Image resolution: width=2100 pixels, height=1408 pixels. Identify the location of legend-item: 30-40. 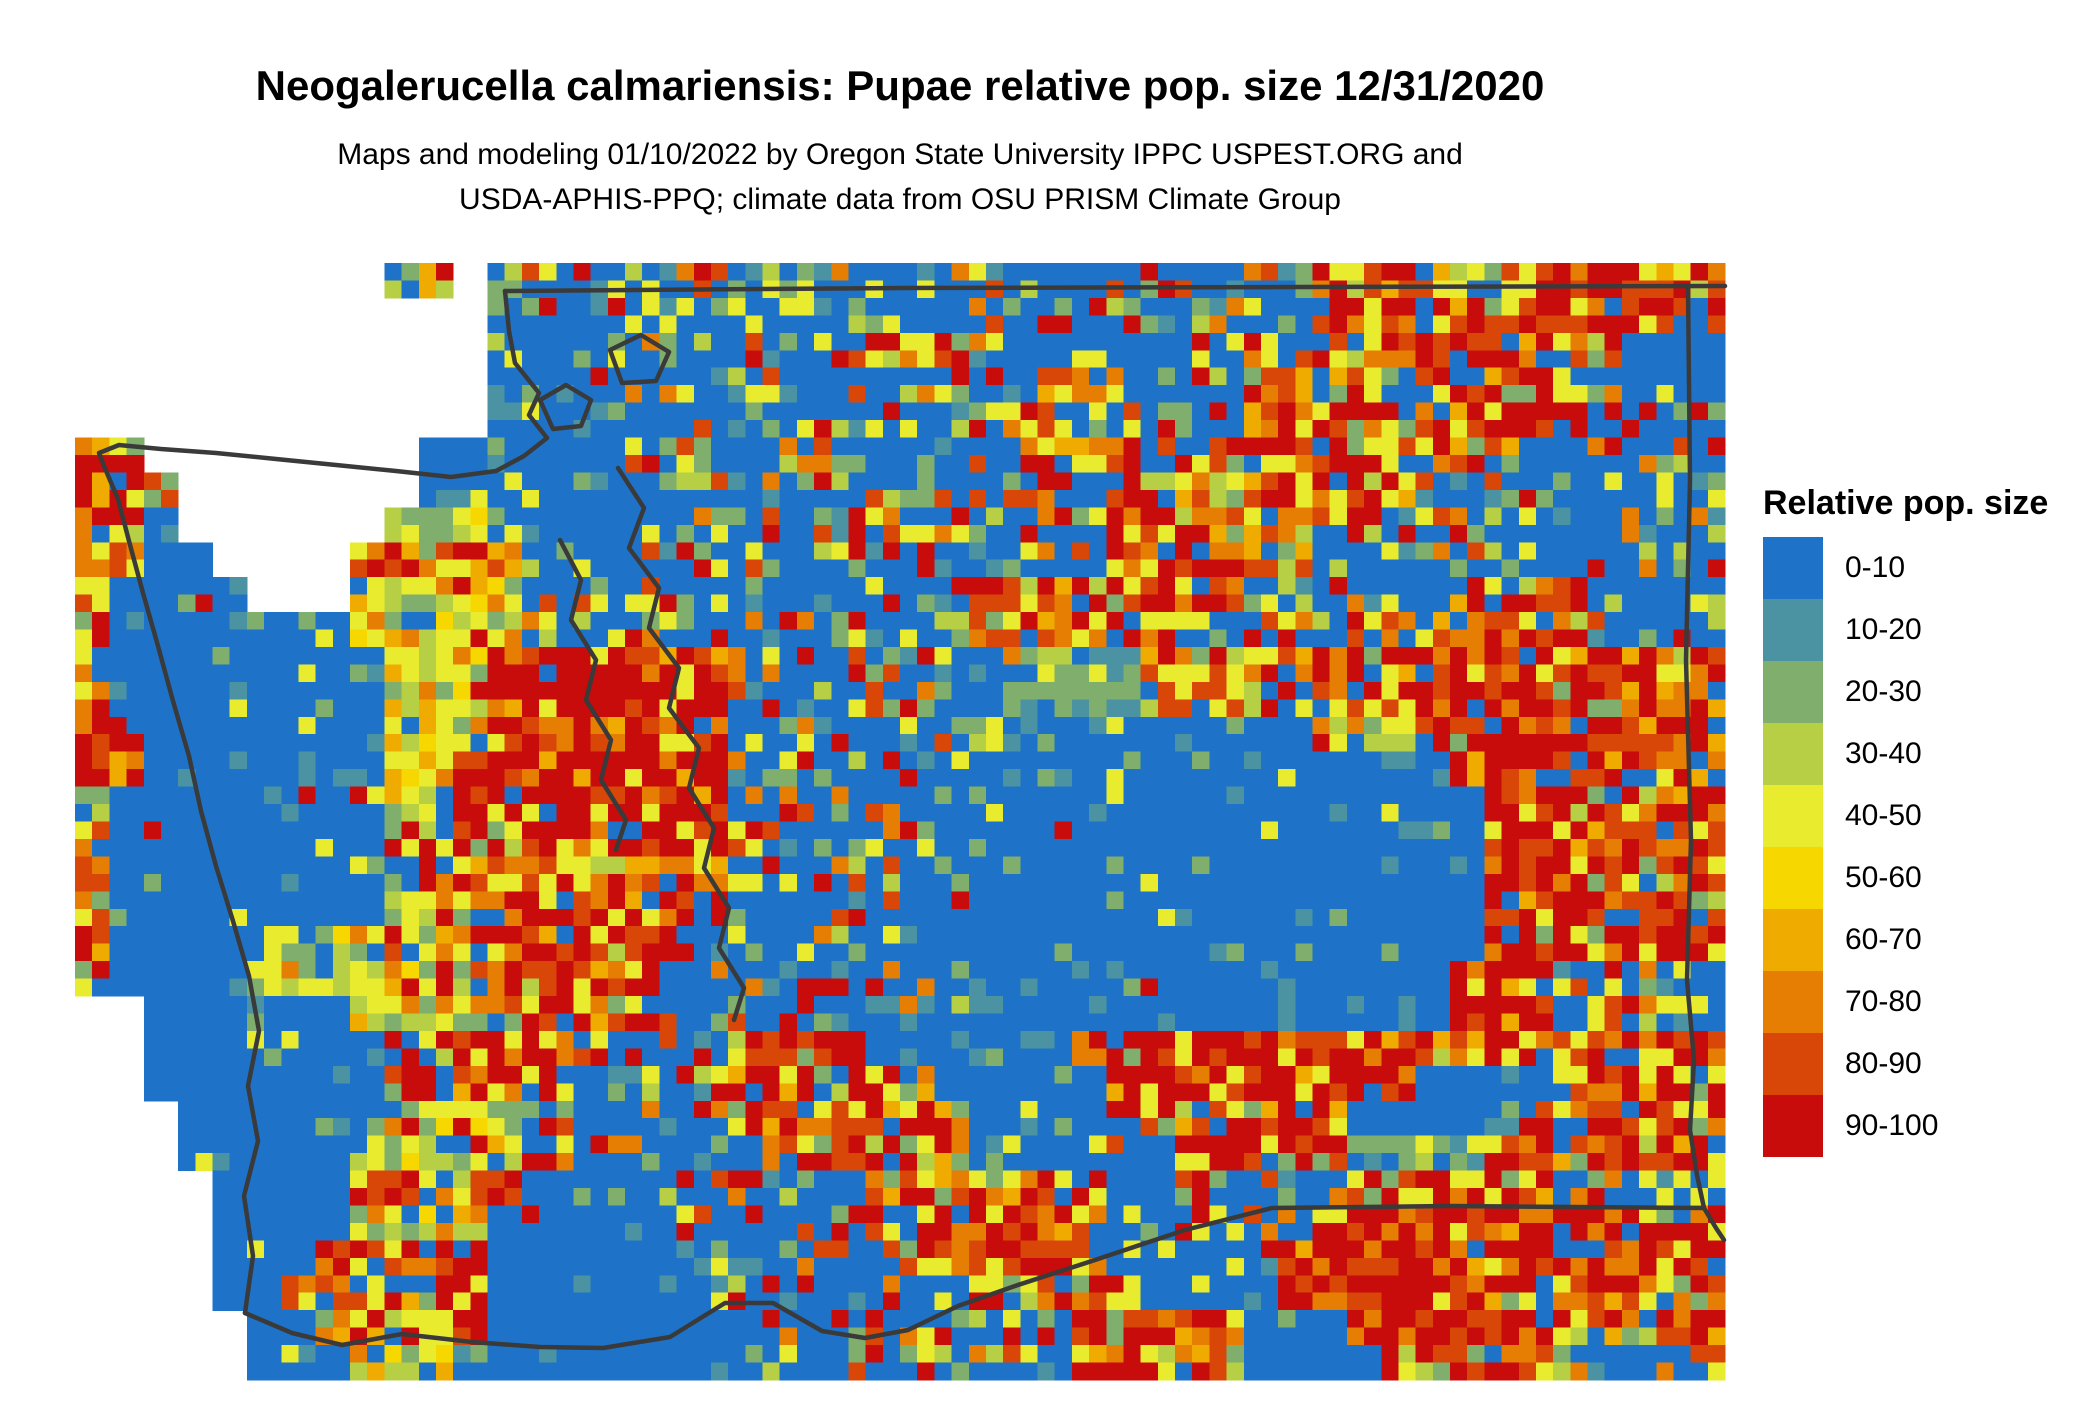
(1905, 754).